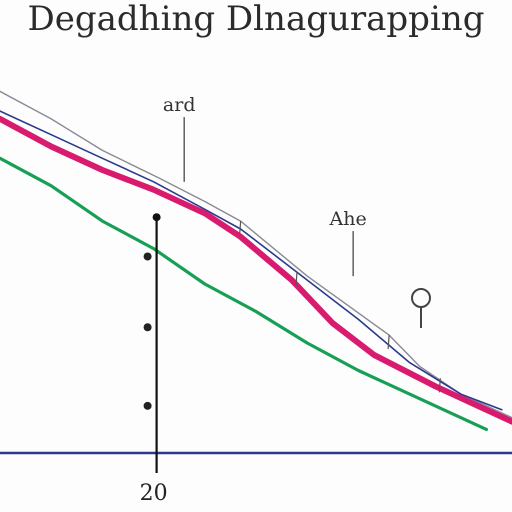  Describe the element at coordinates (421, 298) in the screenshot. I see `pin-icon` at that location.